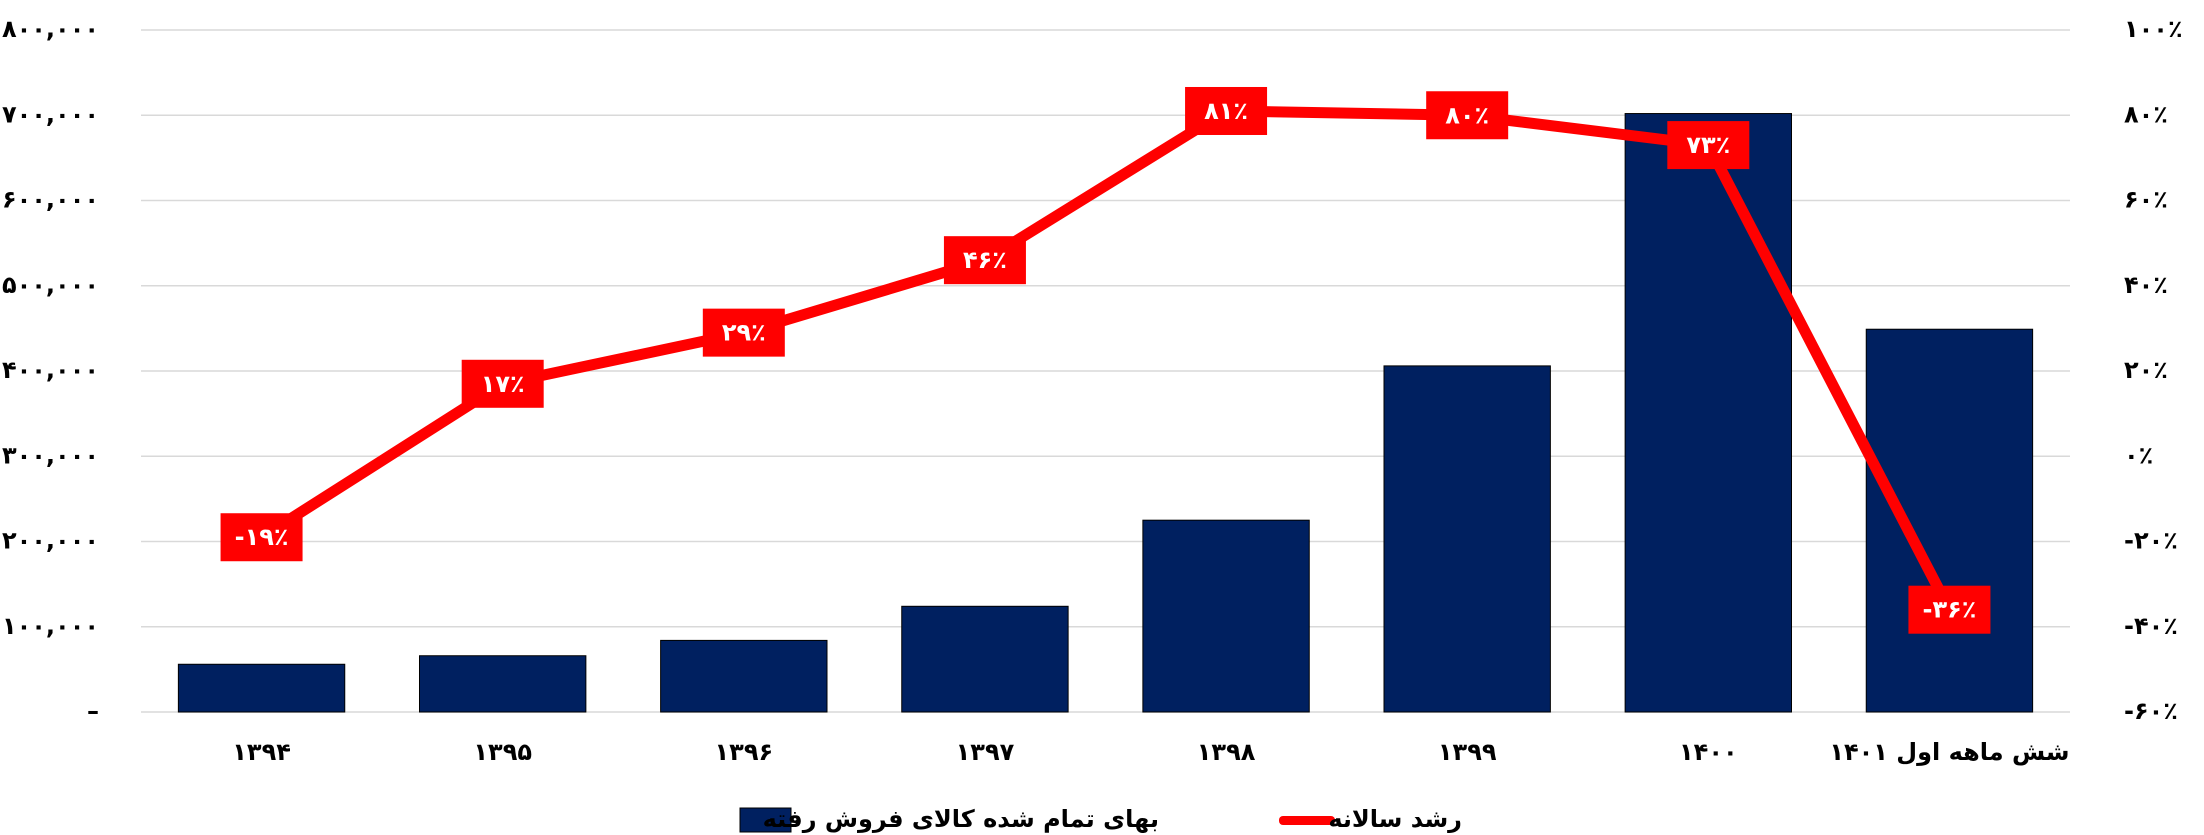 This screenshot has width=2204, height=835. I want to click on value-label: ۲۹٪, so click(744, 333).